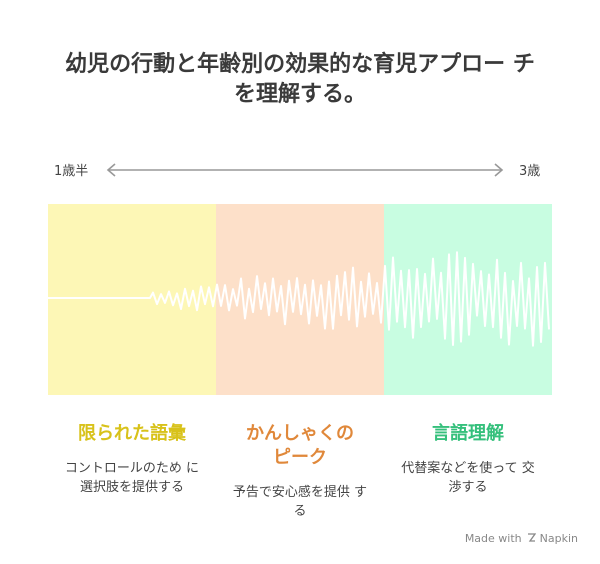 The image size is (600, 564). I want to click on napkin-attribution: Made with Napkin, so click(521, 538).